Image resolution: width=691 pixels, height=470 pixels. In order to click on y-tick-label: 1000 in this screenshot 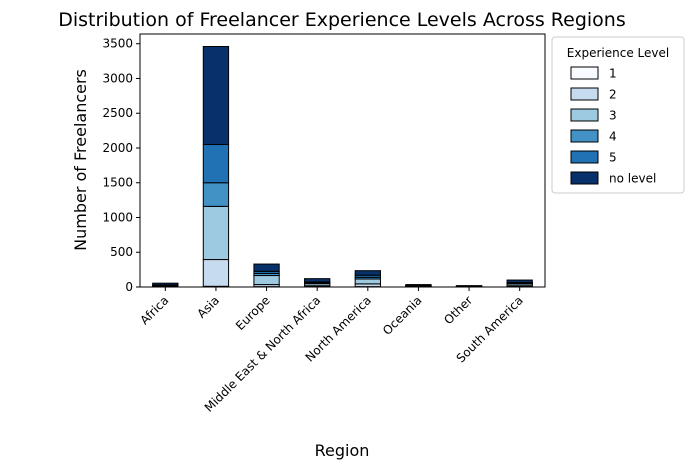, I will do `click(117, 217)`.